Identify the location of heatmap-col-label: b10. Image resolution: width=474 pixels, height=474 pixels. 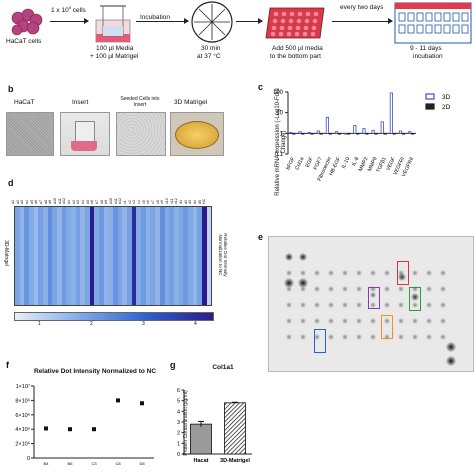
(111, 201).